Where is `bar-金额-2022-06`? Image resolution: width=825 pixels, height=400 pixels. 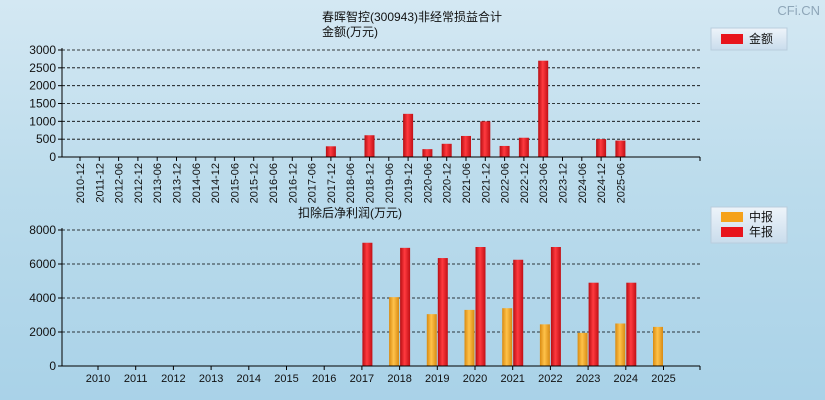 bar-金额-2022-06 is located at coordinates (504, 151).